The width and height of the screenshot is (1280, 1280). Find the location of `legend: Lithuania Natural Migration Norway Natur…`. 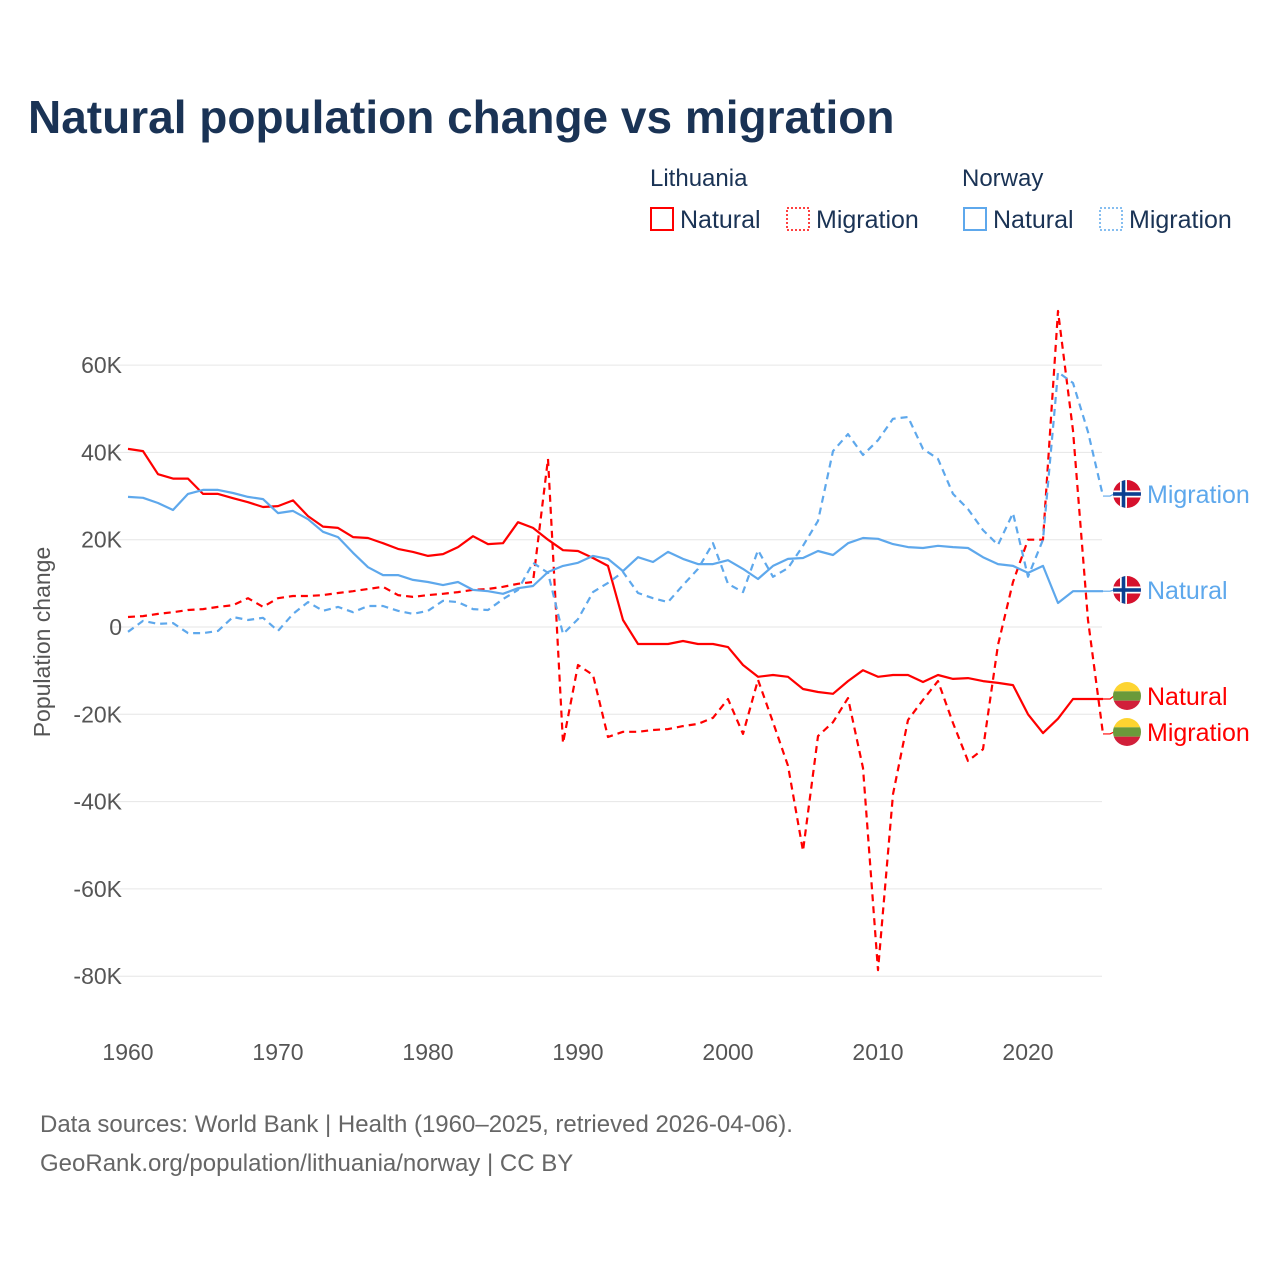

legend: Lithuania Natural Migration Norway Natur… is located at coordinates (941, 199).